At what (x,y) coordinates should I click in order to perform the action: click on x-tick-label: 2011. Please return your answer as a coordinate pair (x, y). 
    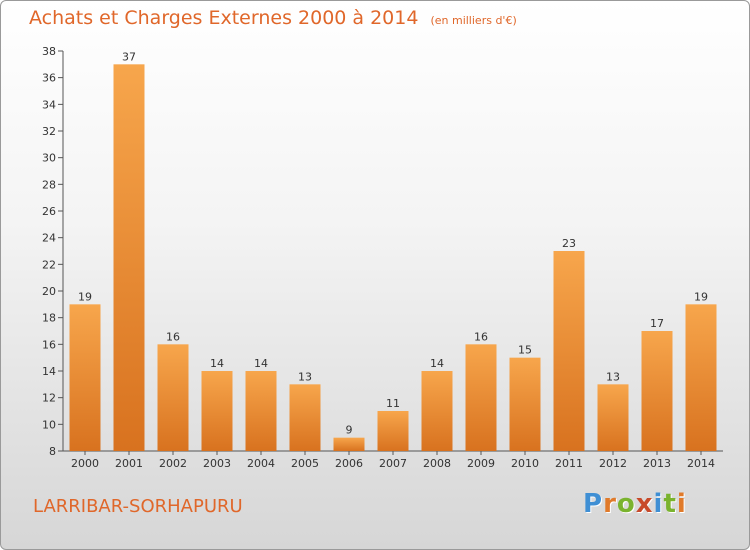
    Looking at the image, I should click on (569, 463).